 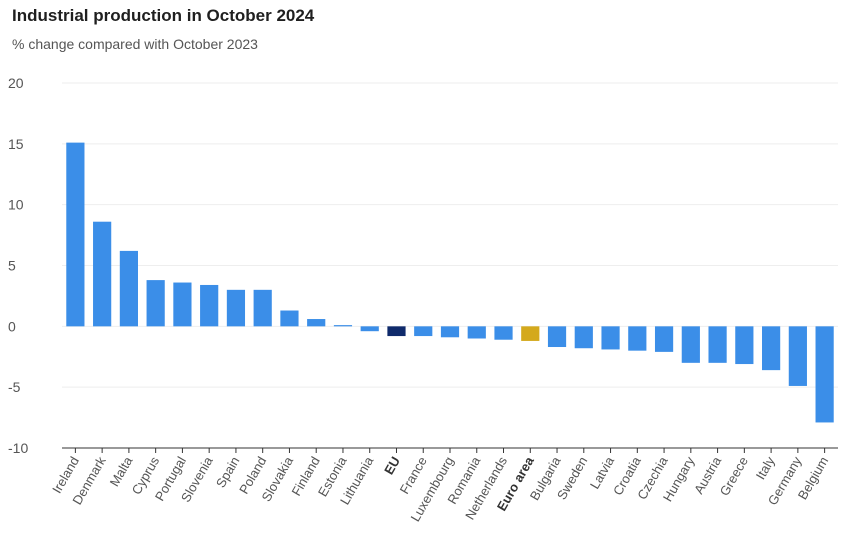 What do you see at coordinates (12, 266) in the screenshot?
I see `y-tick-label: 5` at bounding box center [12, 266].